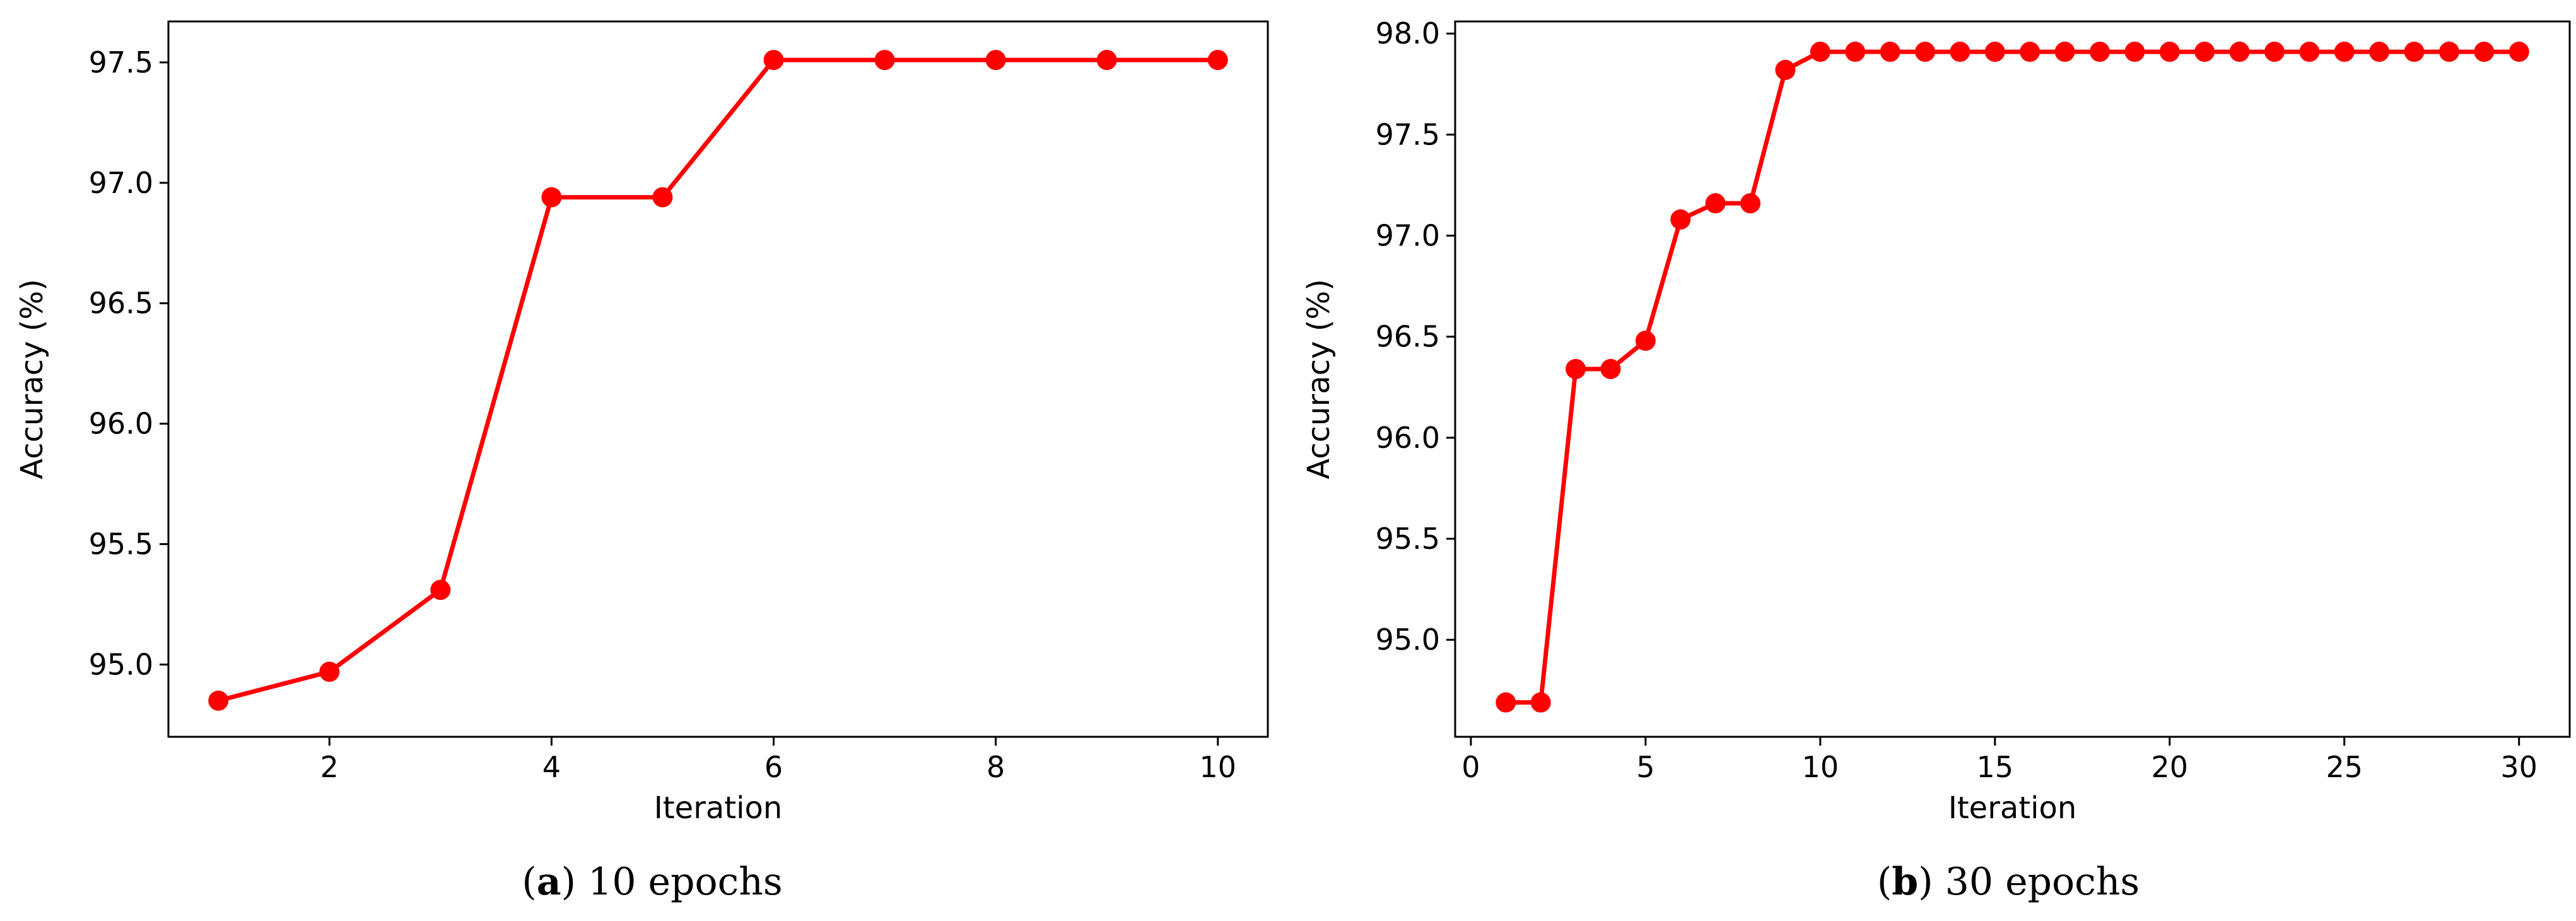  I want to click on x-tick-label: 2, so click(329, 767).